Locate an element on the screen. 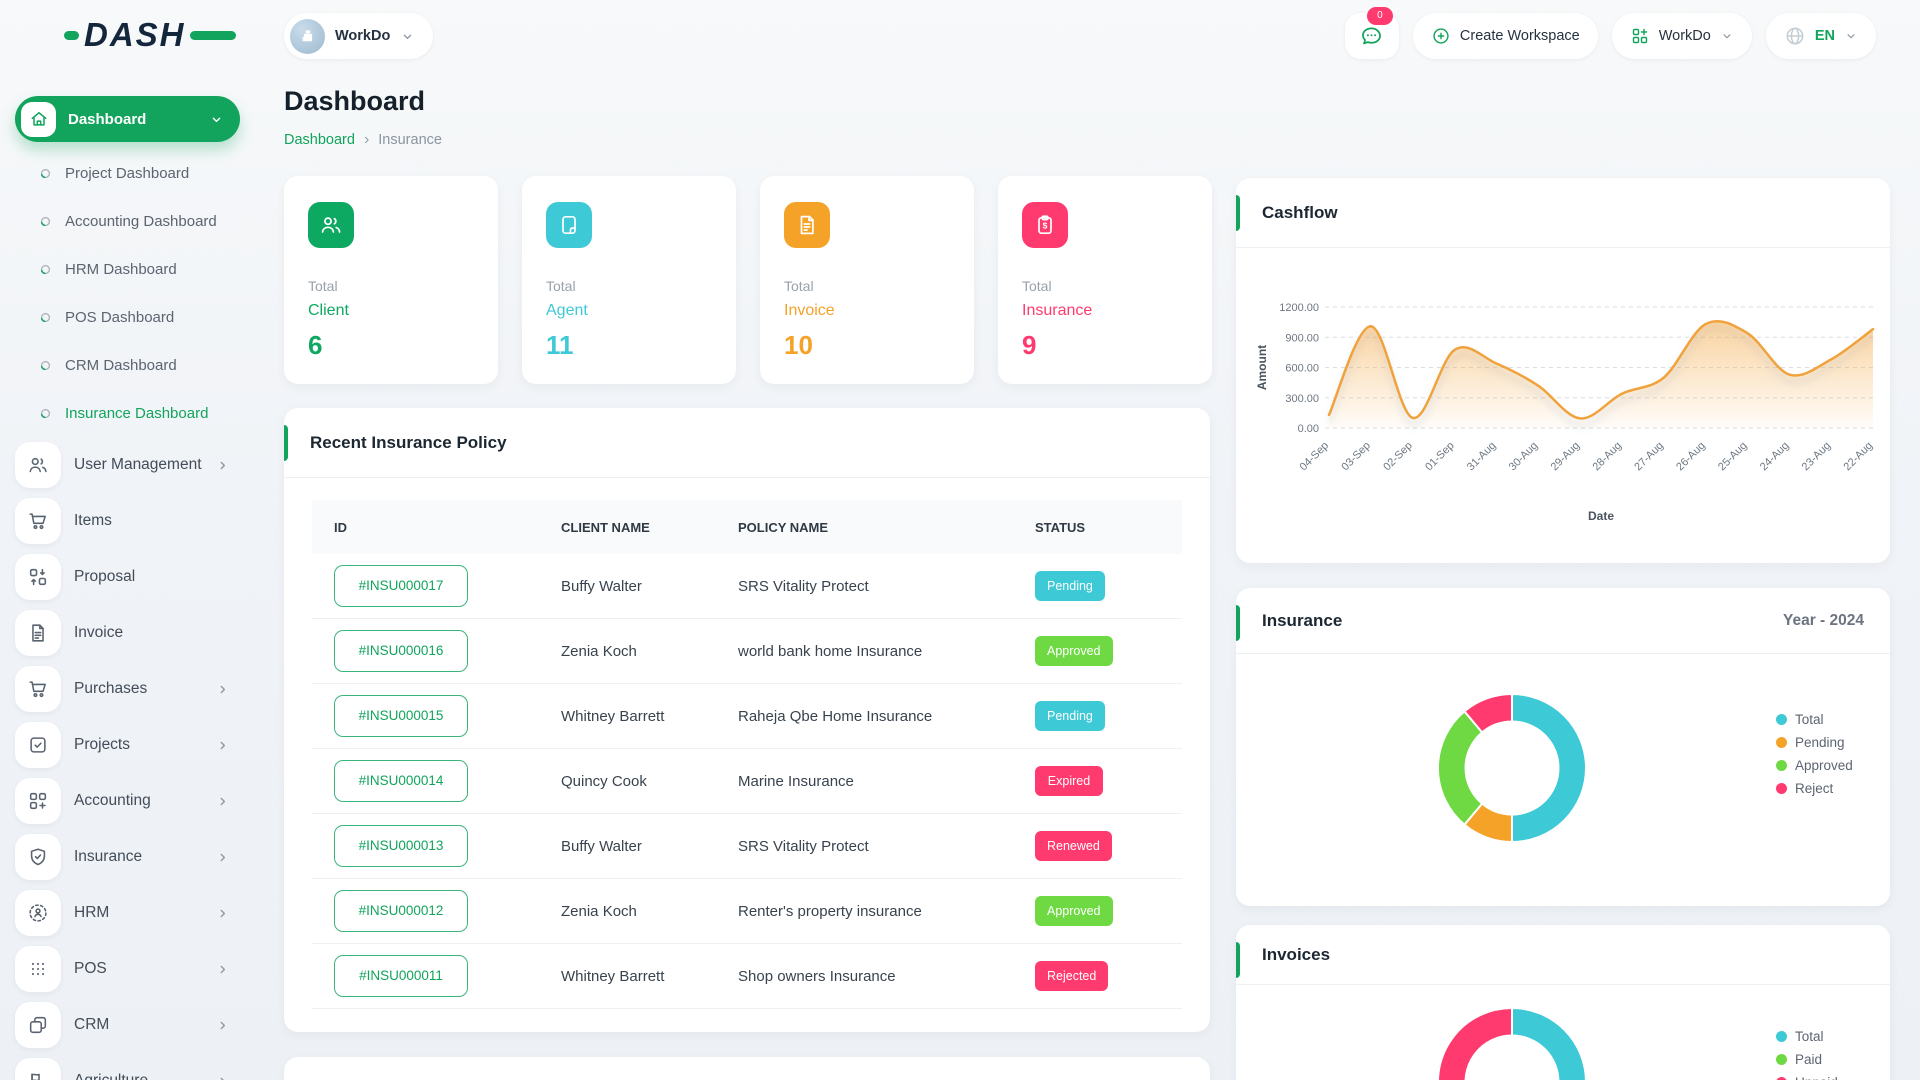  sidebar-item-agriculture: Agriculture is located at coordinates (132, 1066).